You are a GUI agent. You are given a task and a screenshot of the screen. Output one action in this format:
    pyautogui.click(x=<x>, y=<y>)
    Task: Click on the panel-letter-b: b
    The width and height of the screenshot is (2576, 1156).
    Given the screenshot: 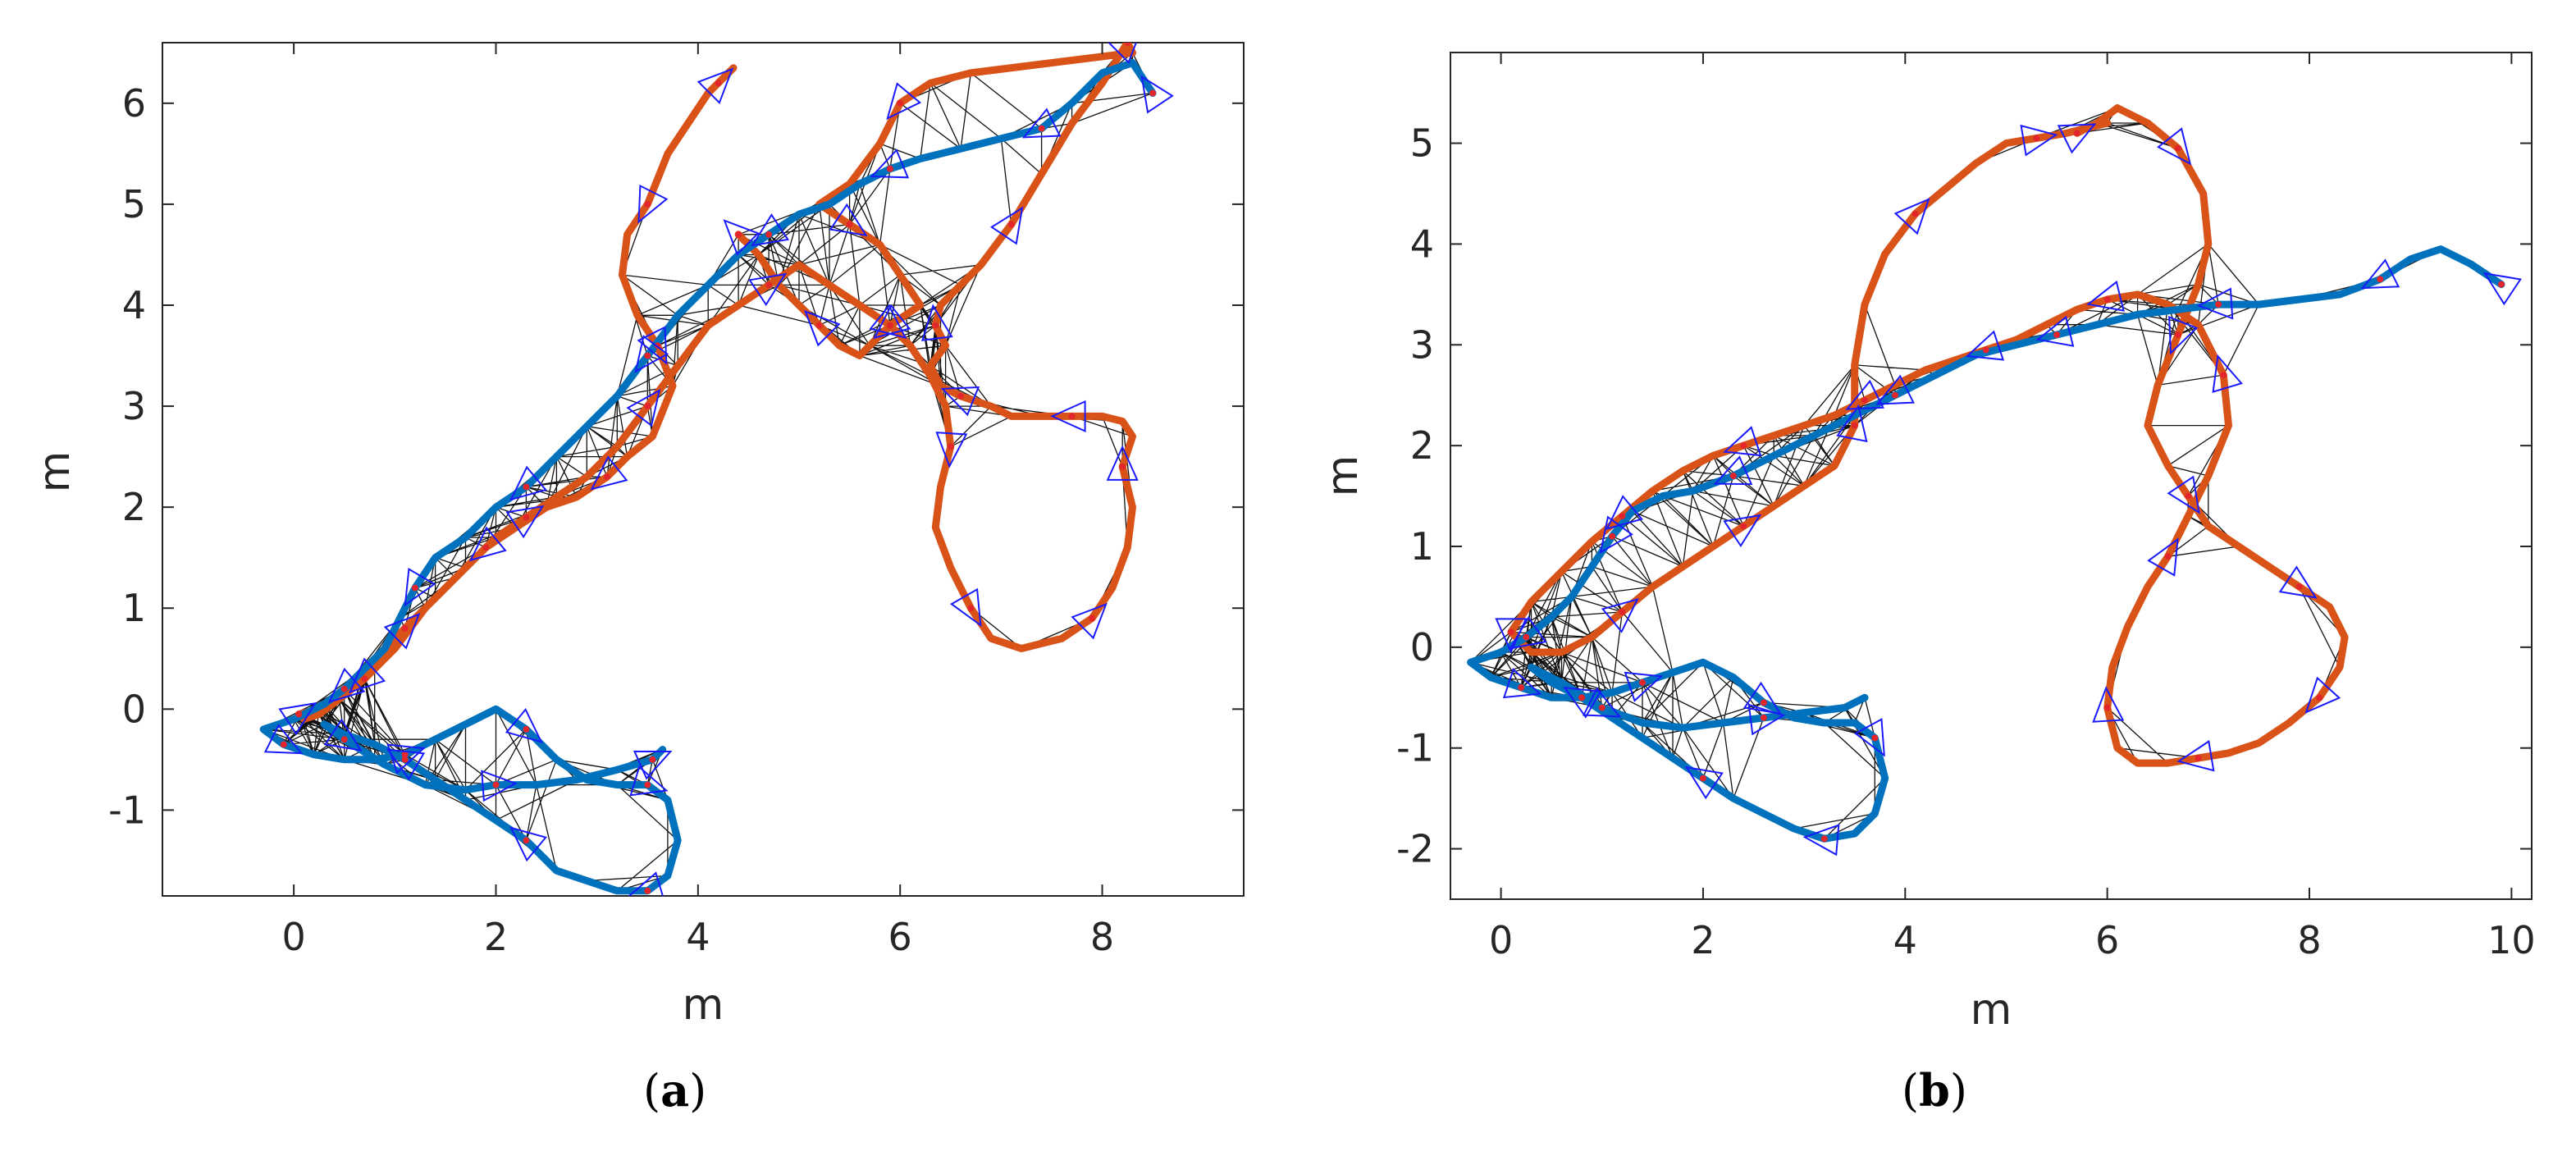 What is the action you would take?
    pyautogui.click(x=1934, y=1090)
    